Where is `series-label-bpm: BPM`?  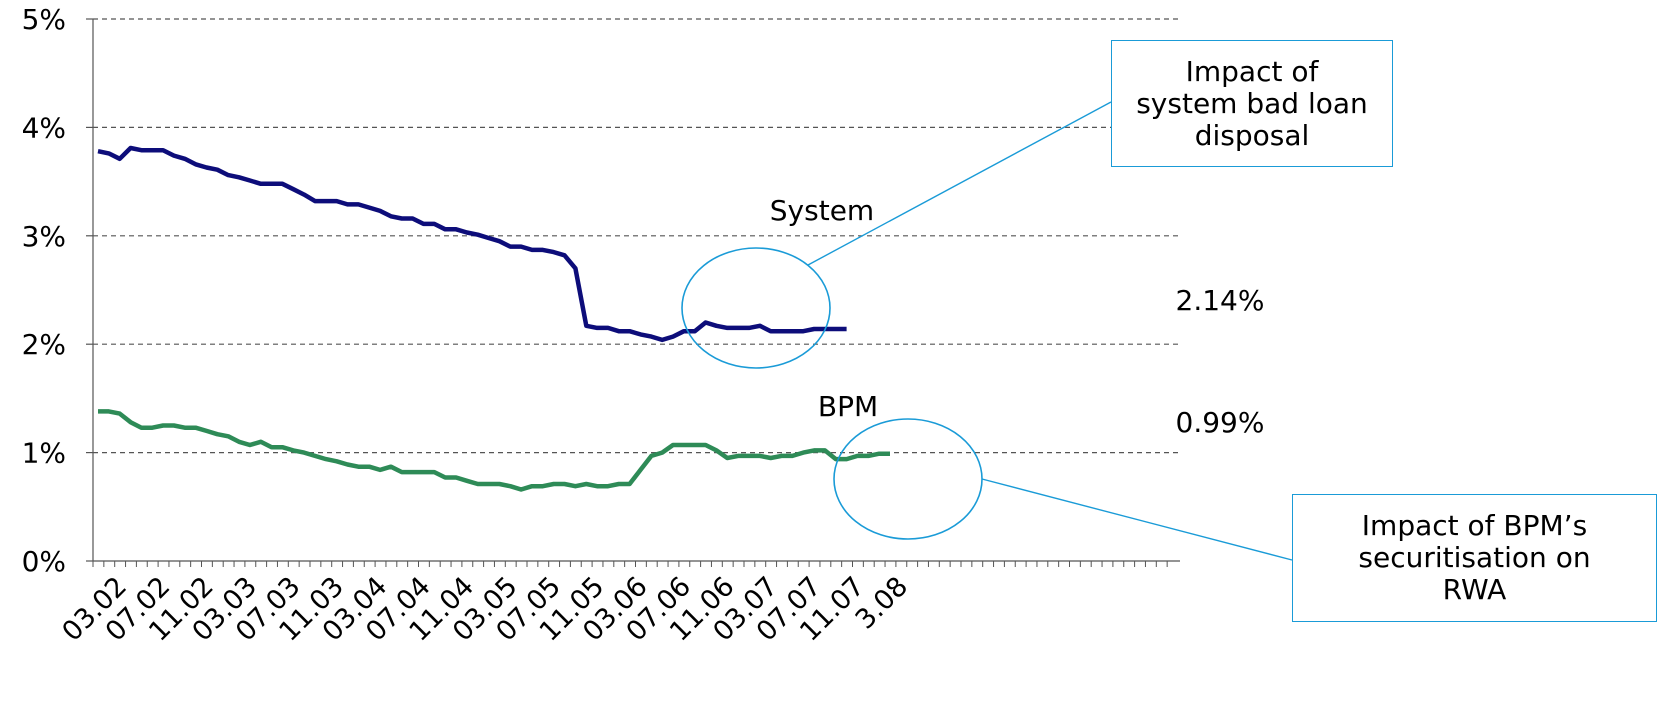
series-label-bpm: BPM is located at coordinates (848, 406).